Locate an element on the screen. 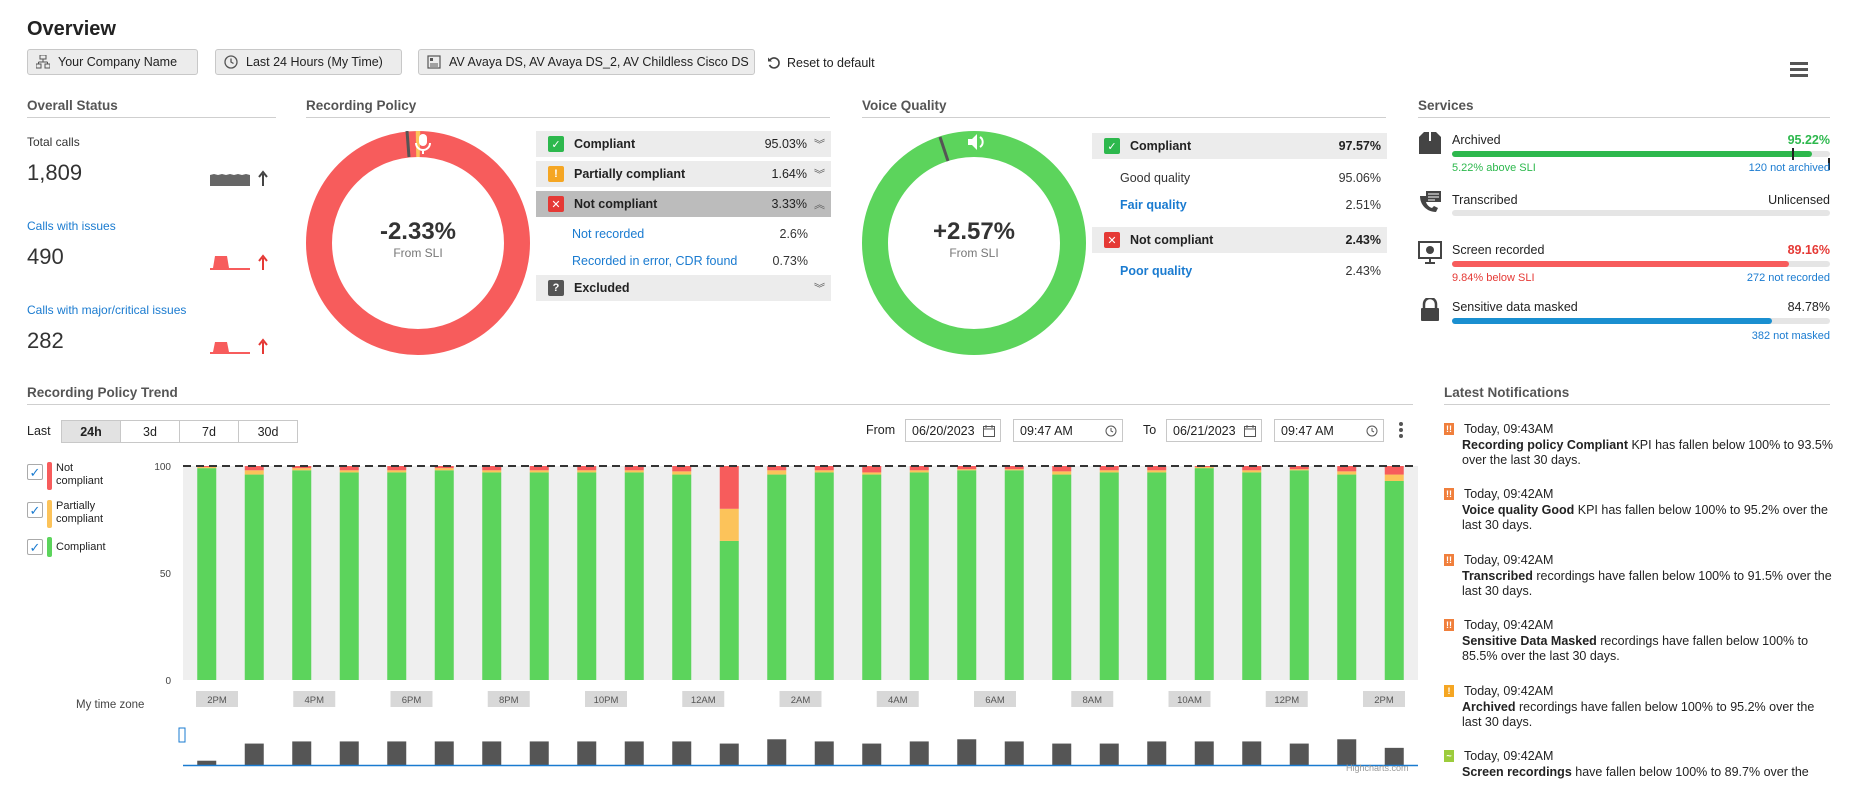 This screenshot has height=799, width=1855. highcharts-credit: Highcharts.com is located at coordinates (1377, 768).